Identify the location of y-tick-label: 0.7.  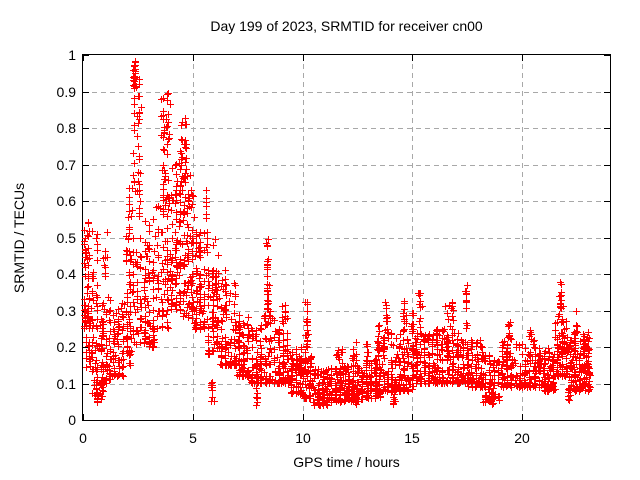
(67, 165).